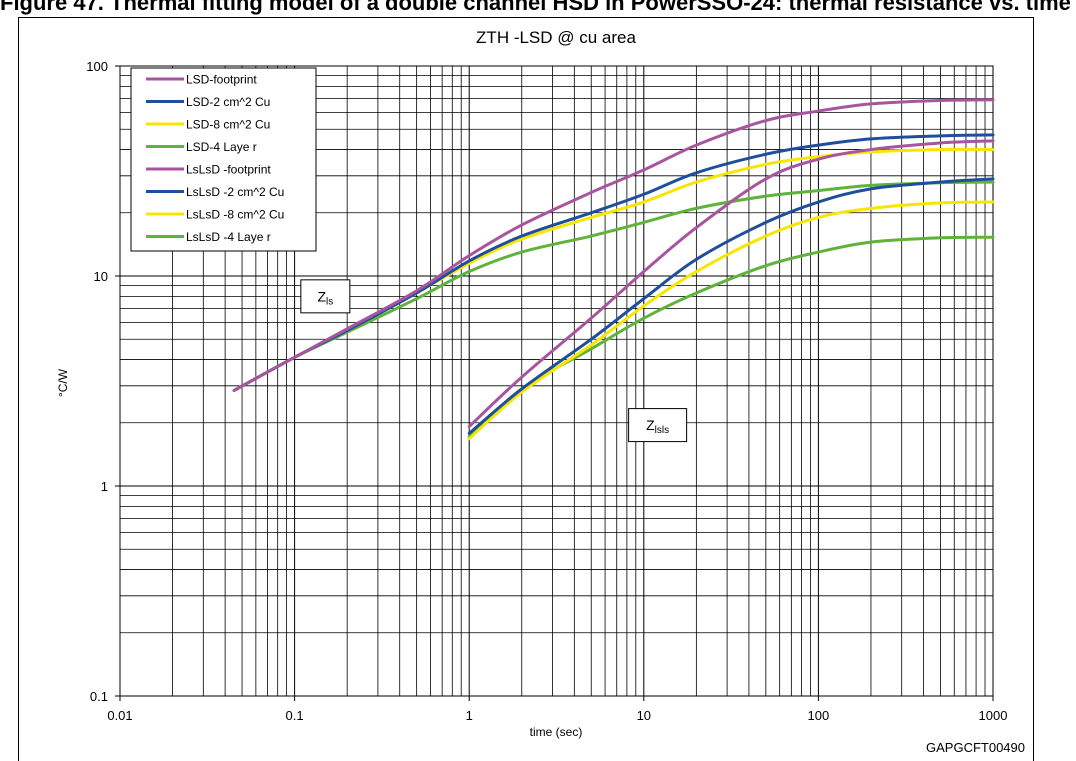  I want to click on figure-id-label: GAPGCFT00490, so click(975, 747).